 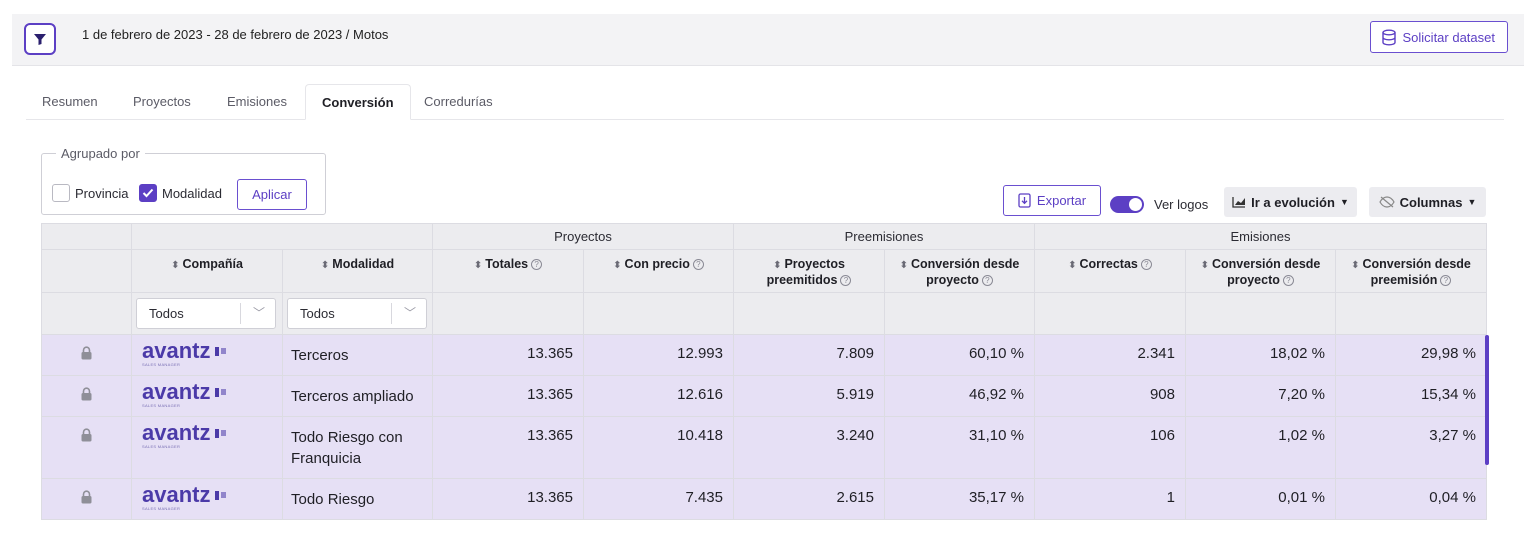 What do you see at coordinates (1110, 355) in the screenshot?
I see `correctas-cell: 2.341` at bounding box center [1110, 355].